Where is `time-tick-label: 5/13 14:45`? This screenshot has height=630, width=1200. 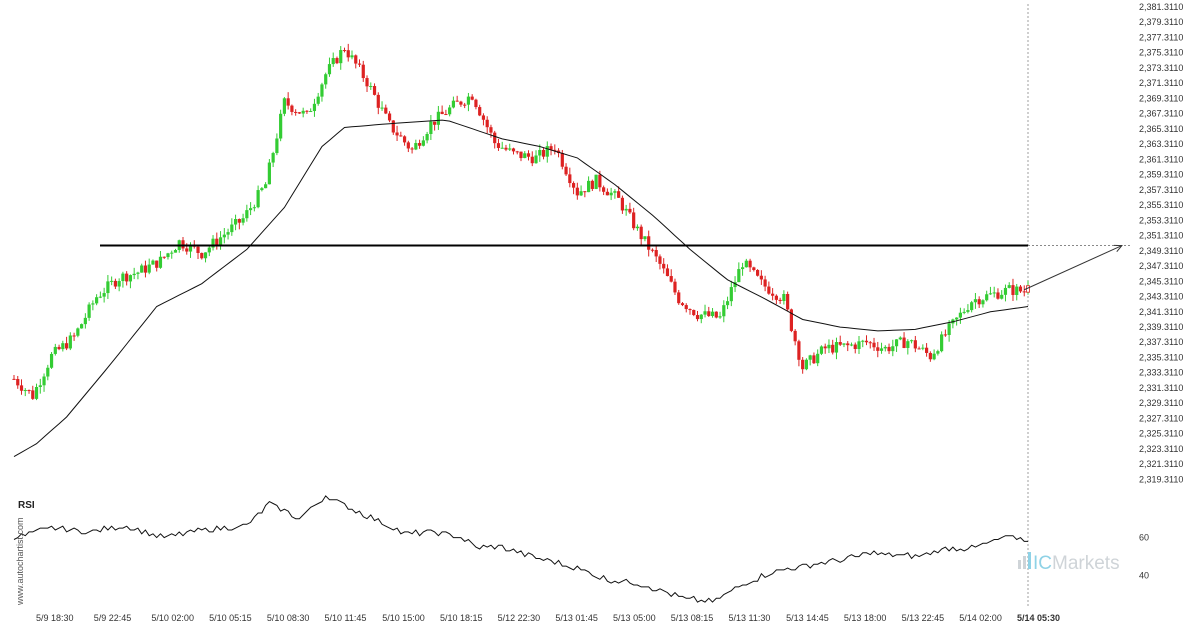 time-tick-label: 5/13 14:45 is located at coordinates (807, 618).